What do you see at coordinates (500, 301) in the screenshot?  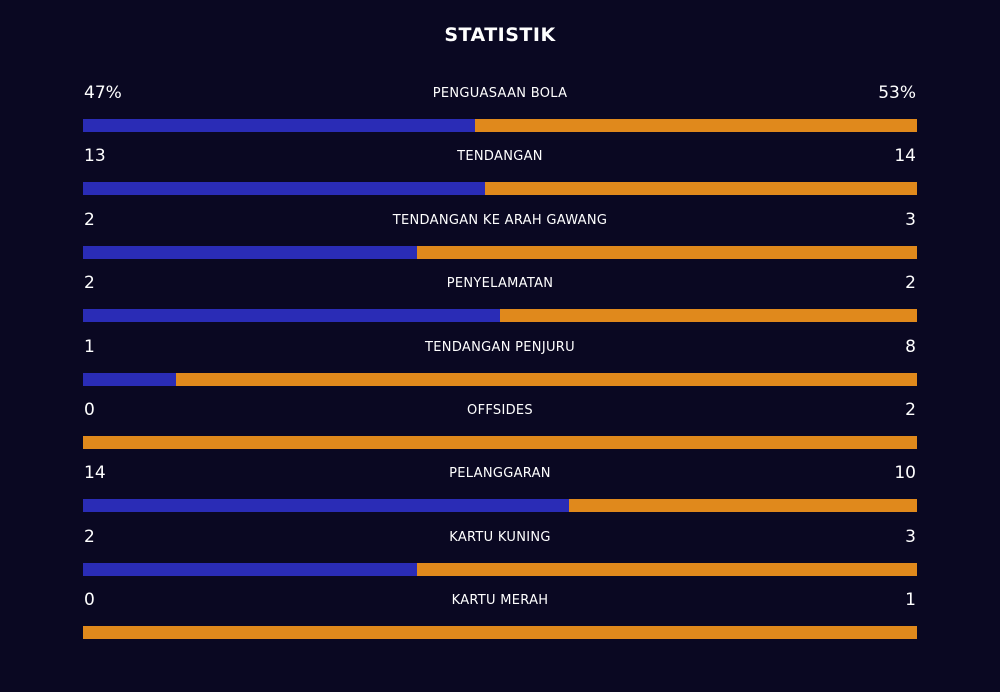 I see `stat-row-saves: 2 PENYELAMATAN 2` at bounding box center [500, 301].